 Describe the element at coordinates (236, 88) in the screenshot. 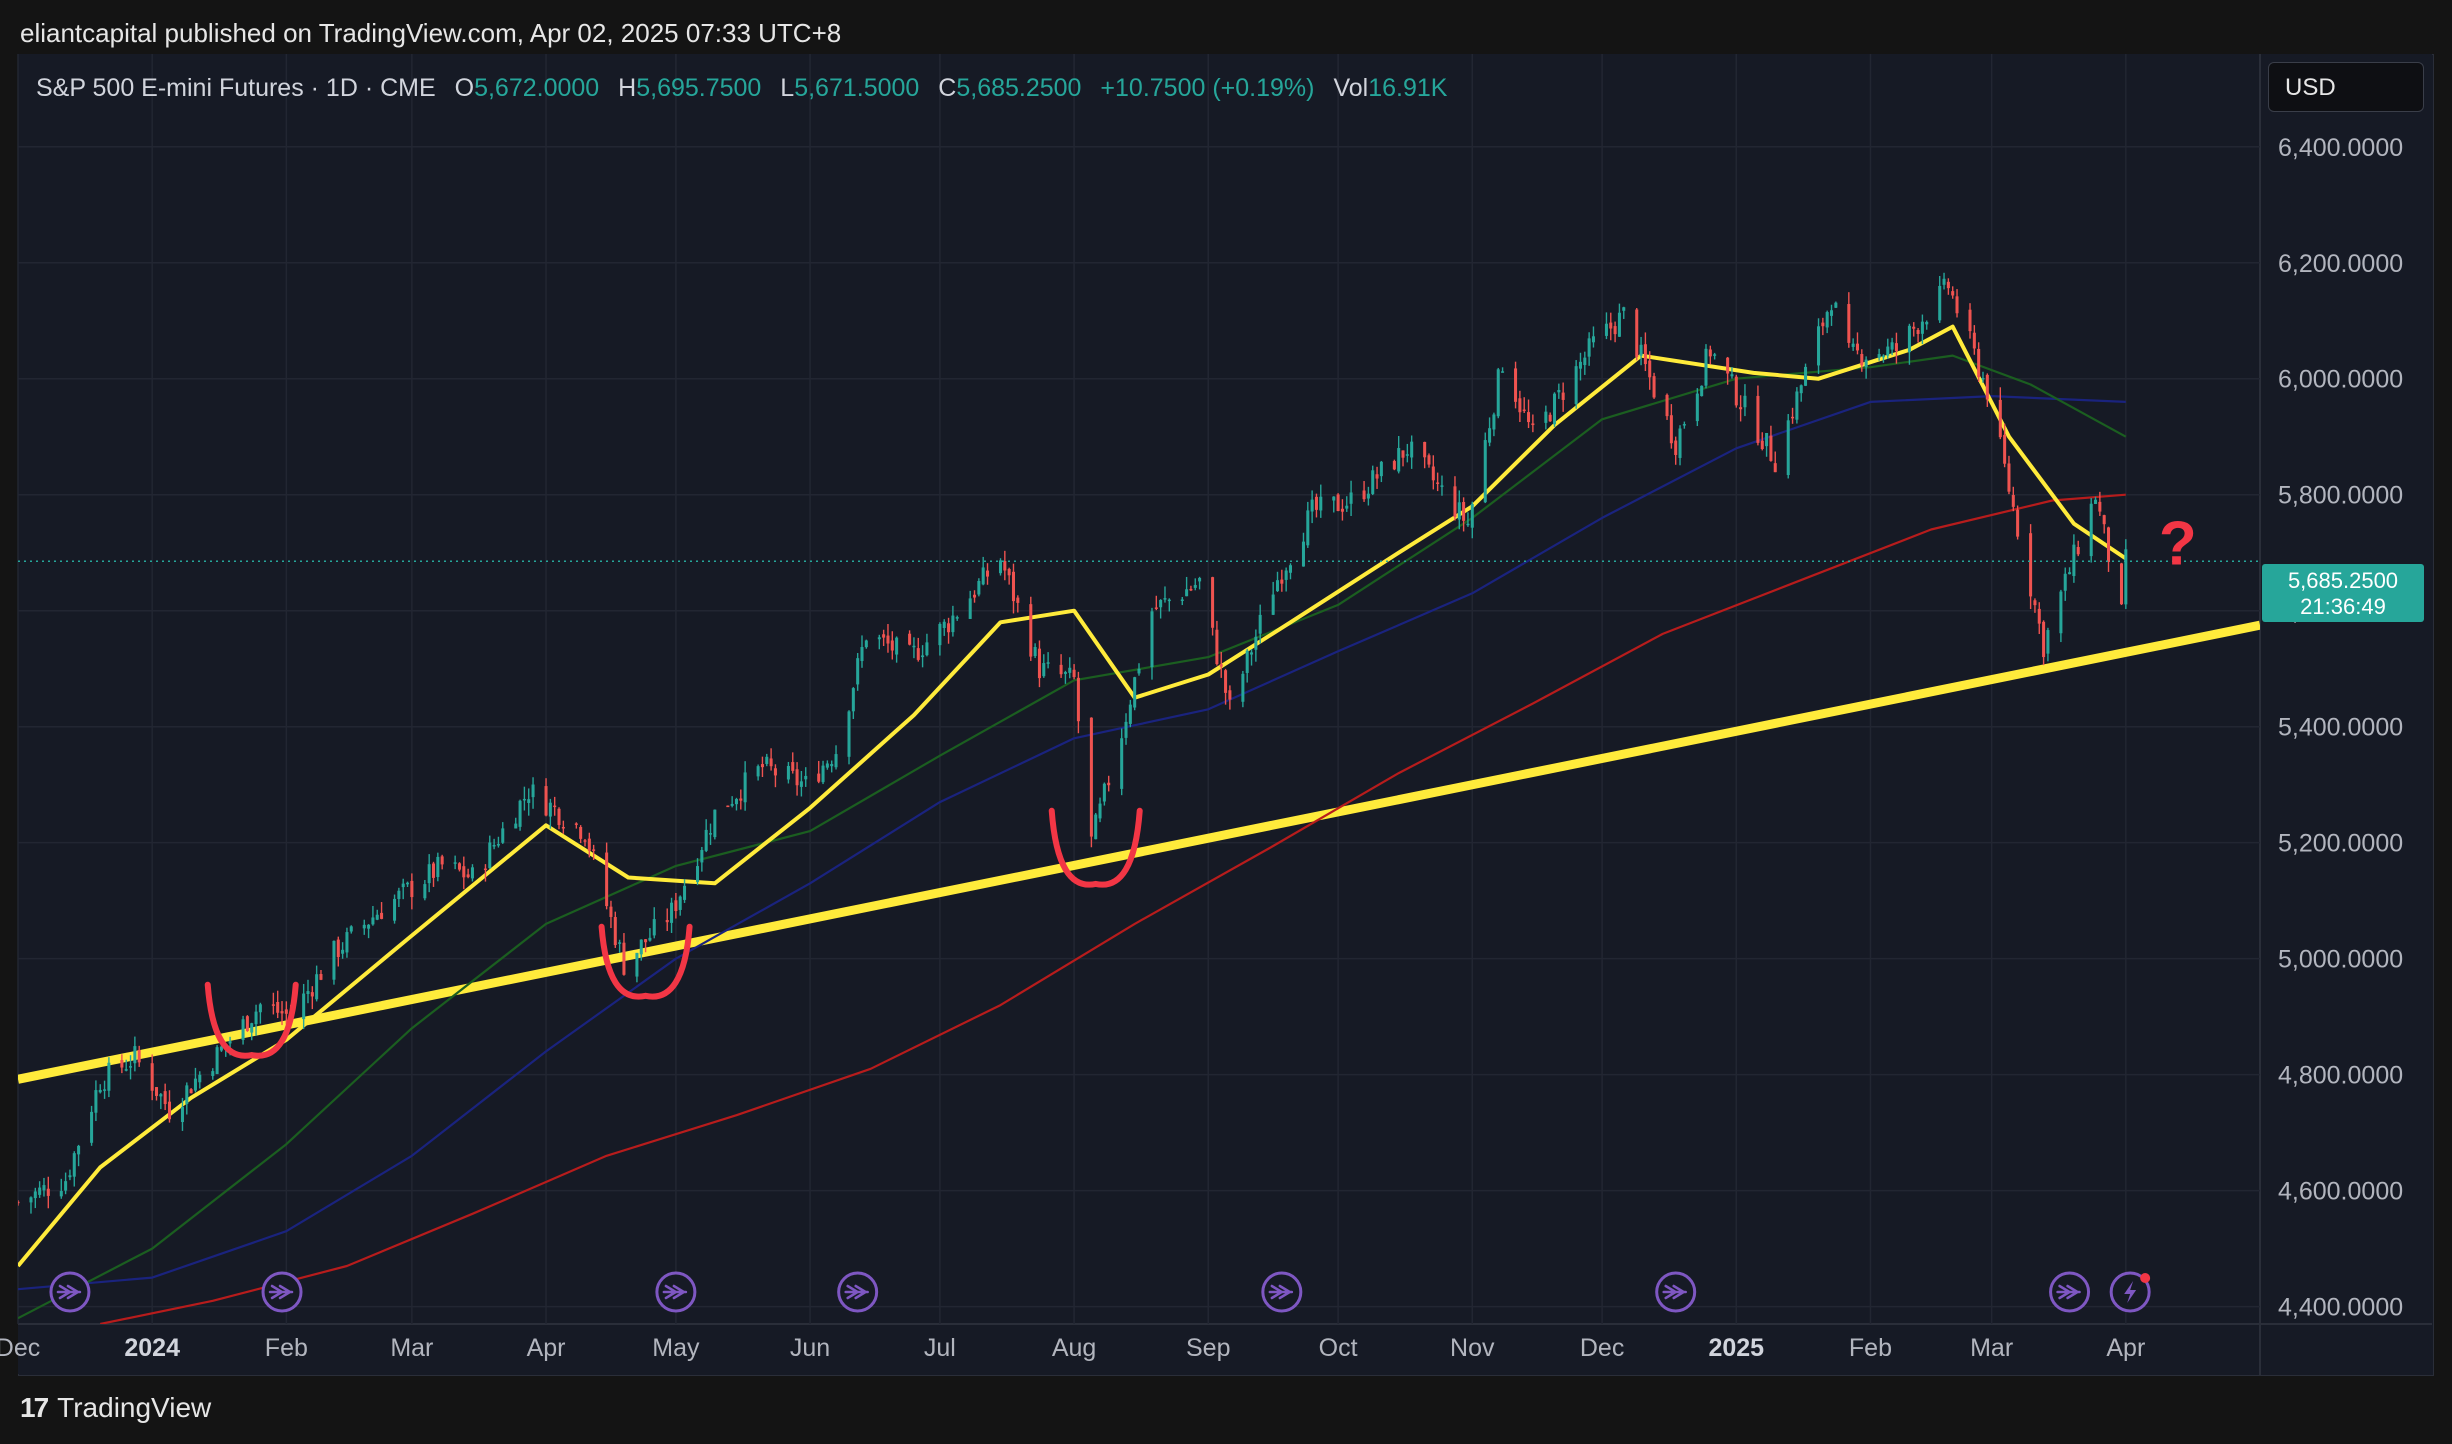

I see `symbol-title: S&P 500 E-mini Futures · 1D · CME` at that location.